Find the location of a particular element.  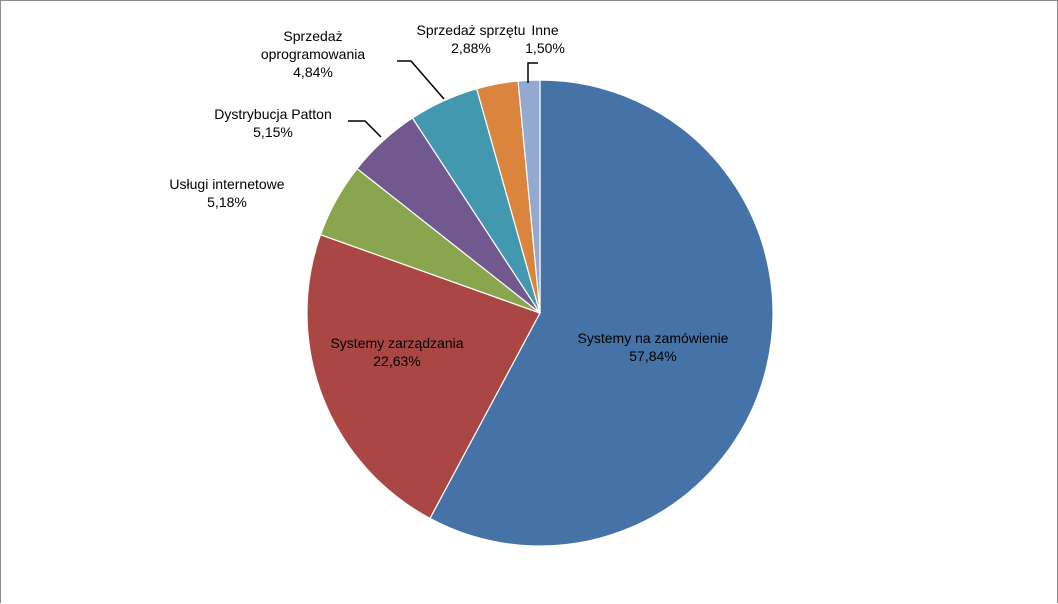

slice-value-label: 5,15% is located at coordinates (273, 132).